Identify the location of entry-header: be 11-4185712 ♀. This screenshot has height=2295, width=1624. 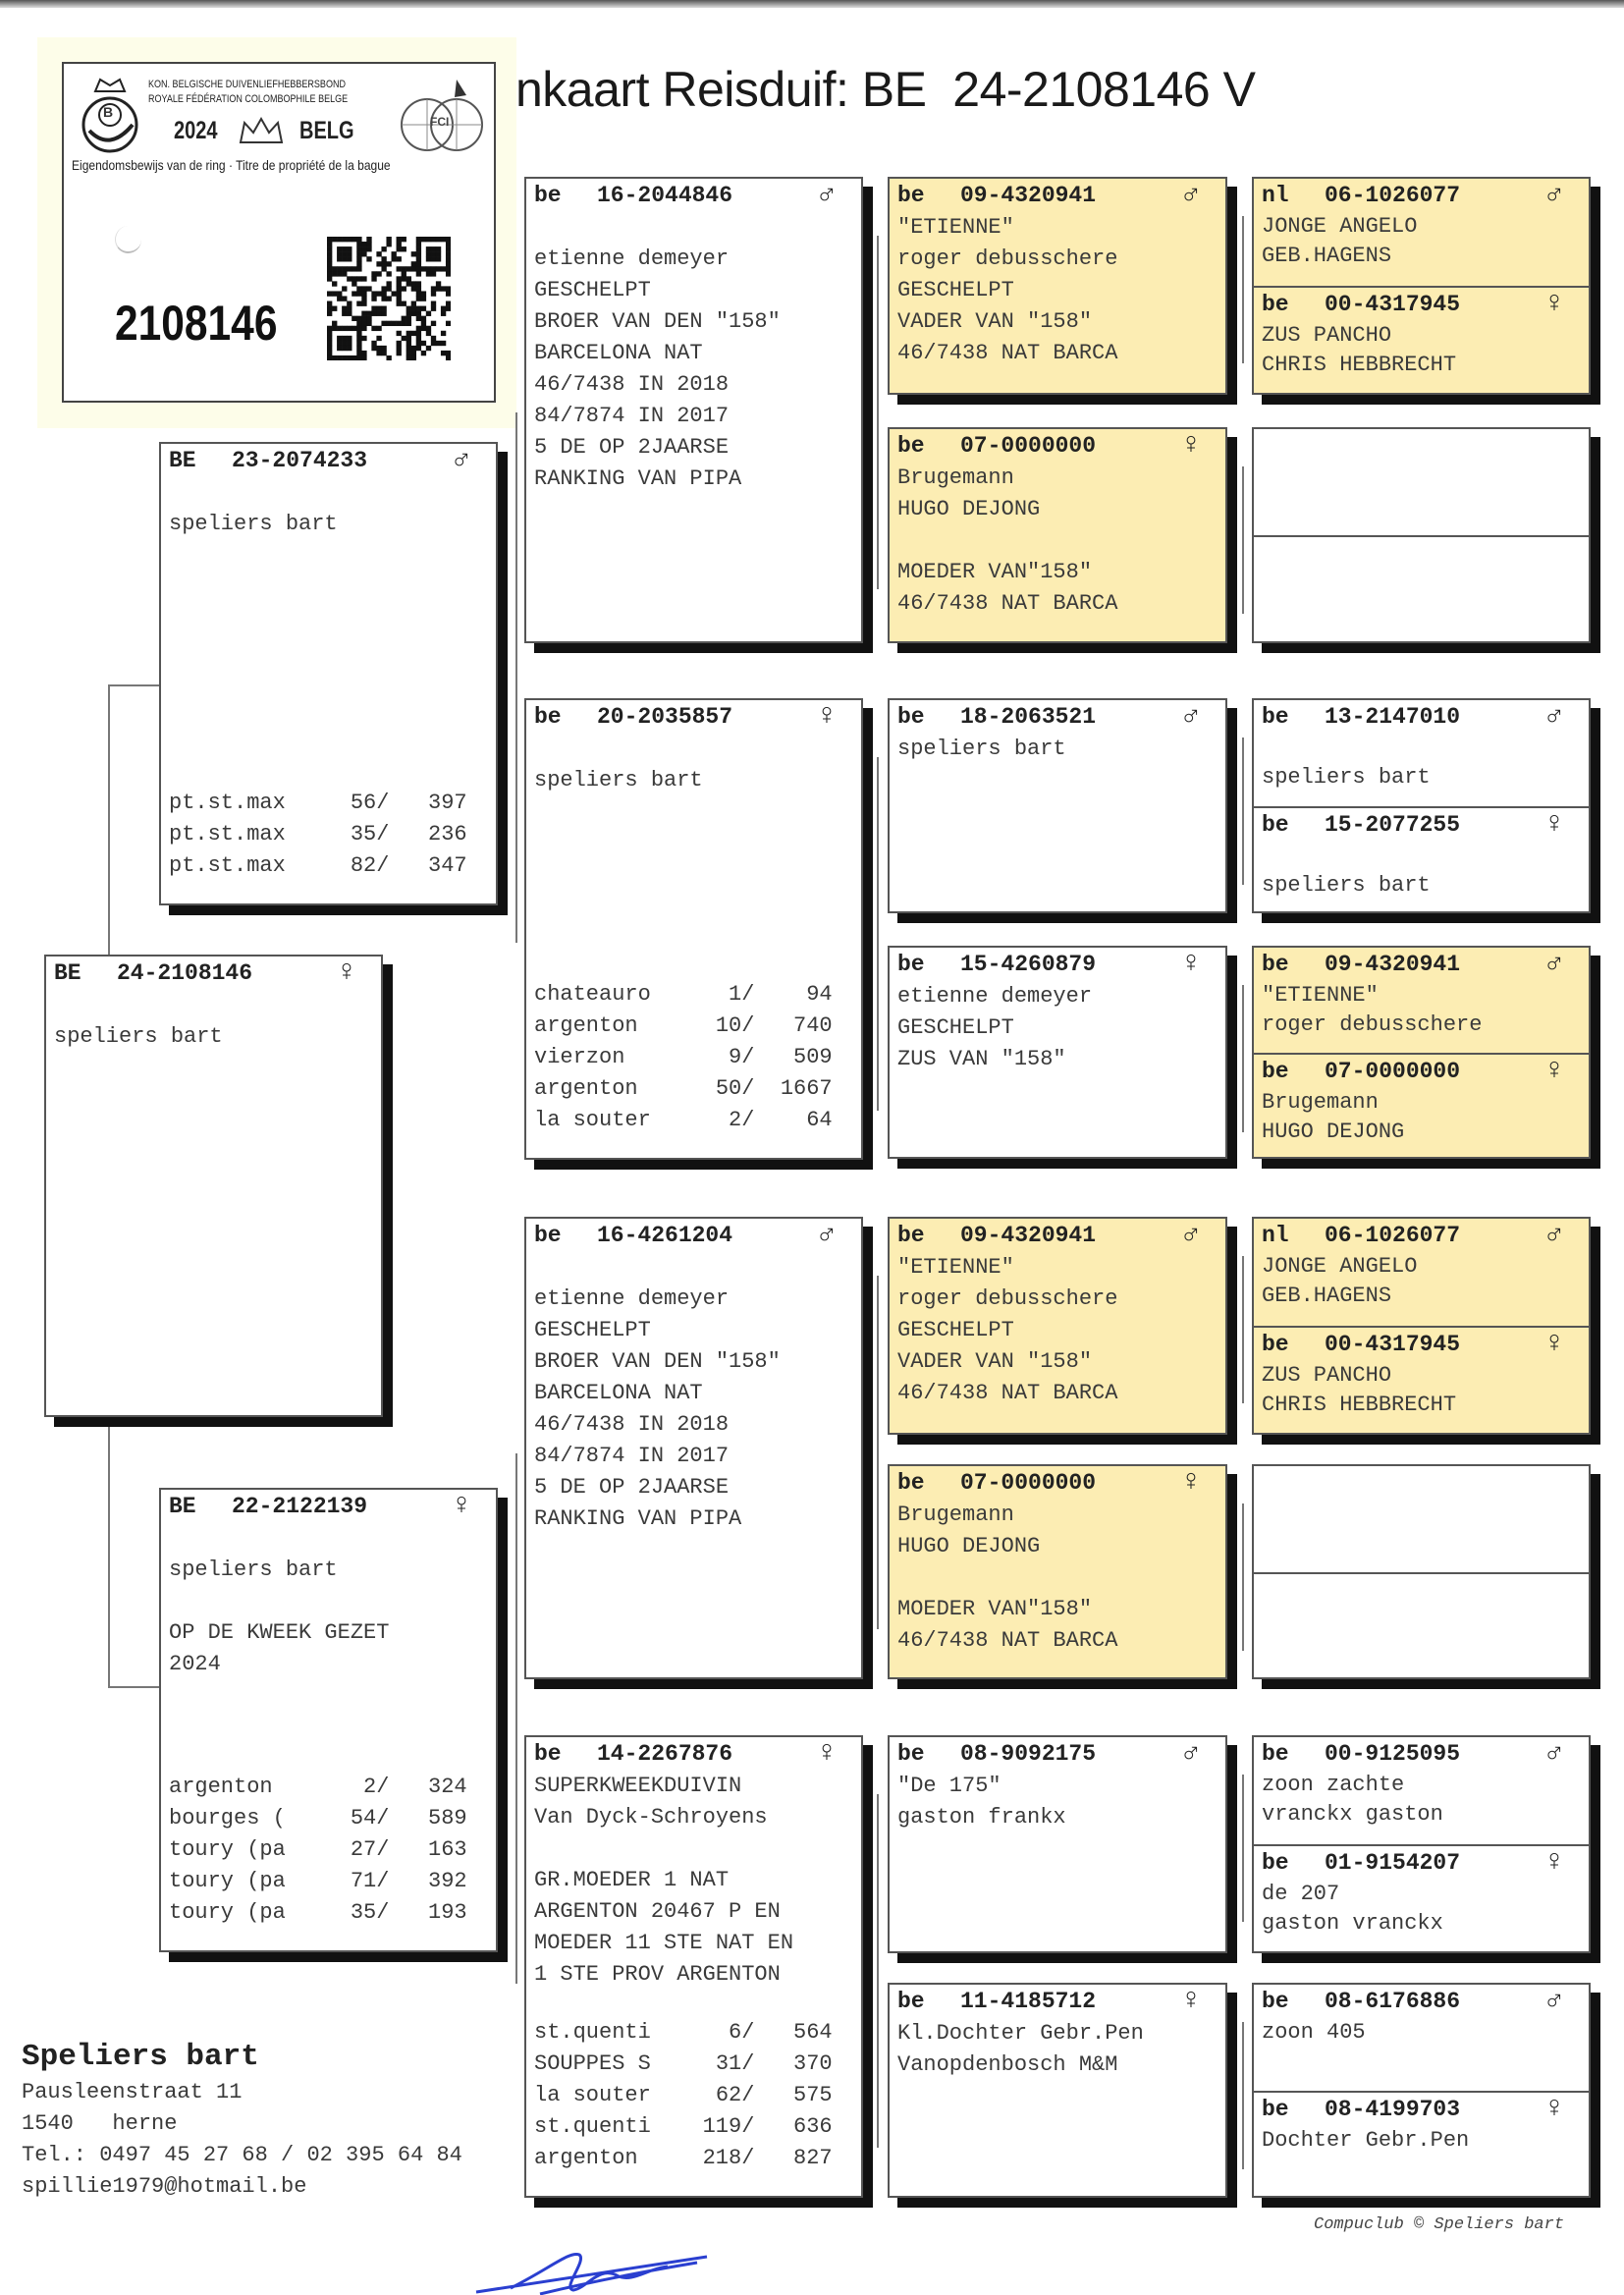
(1057, 2001).